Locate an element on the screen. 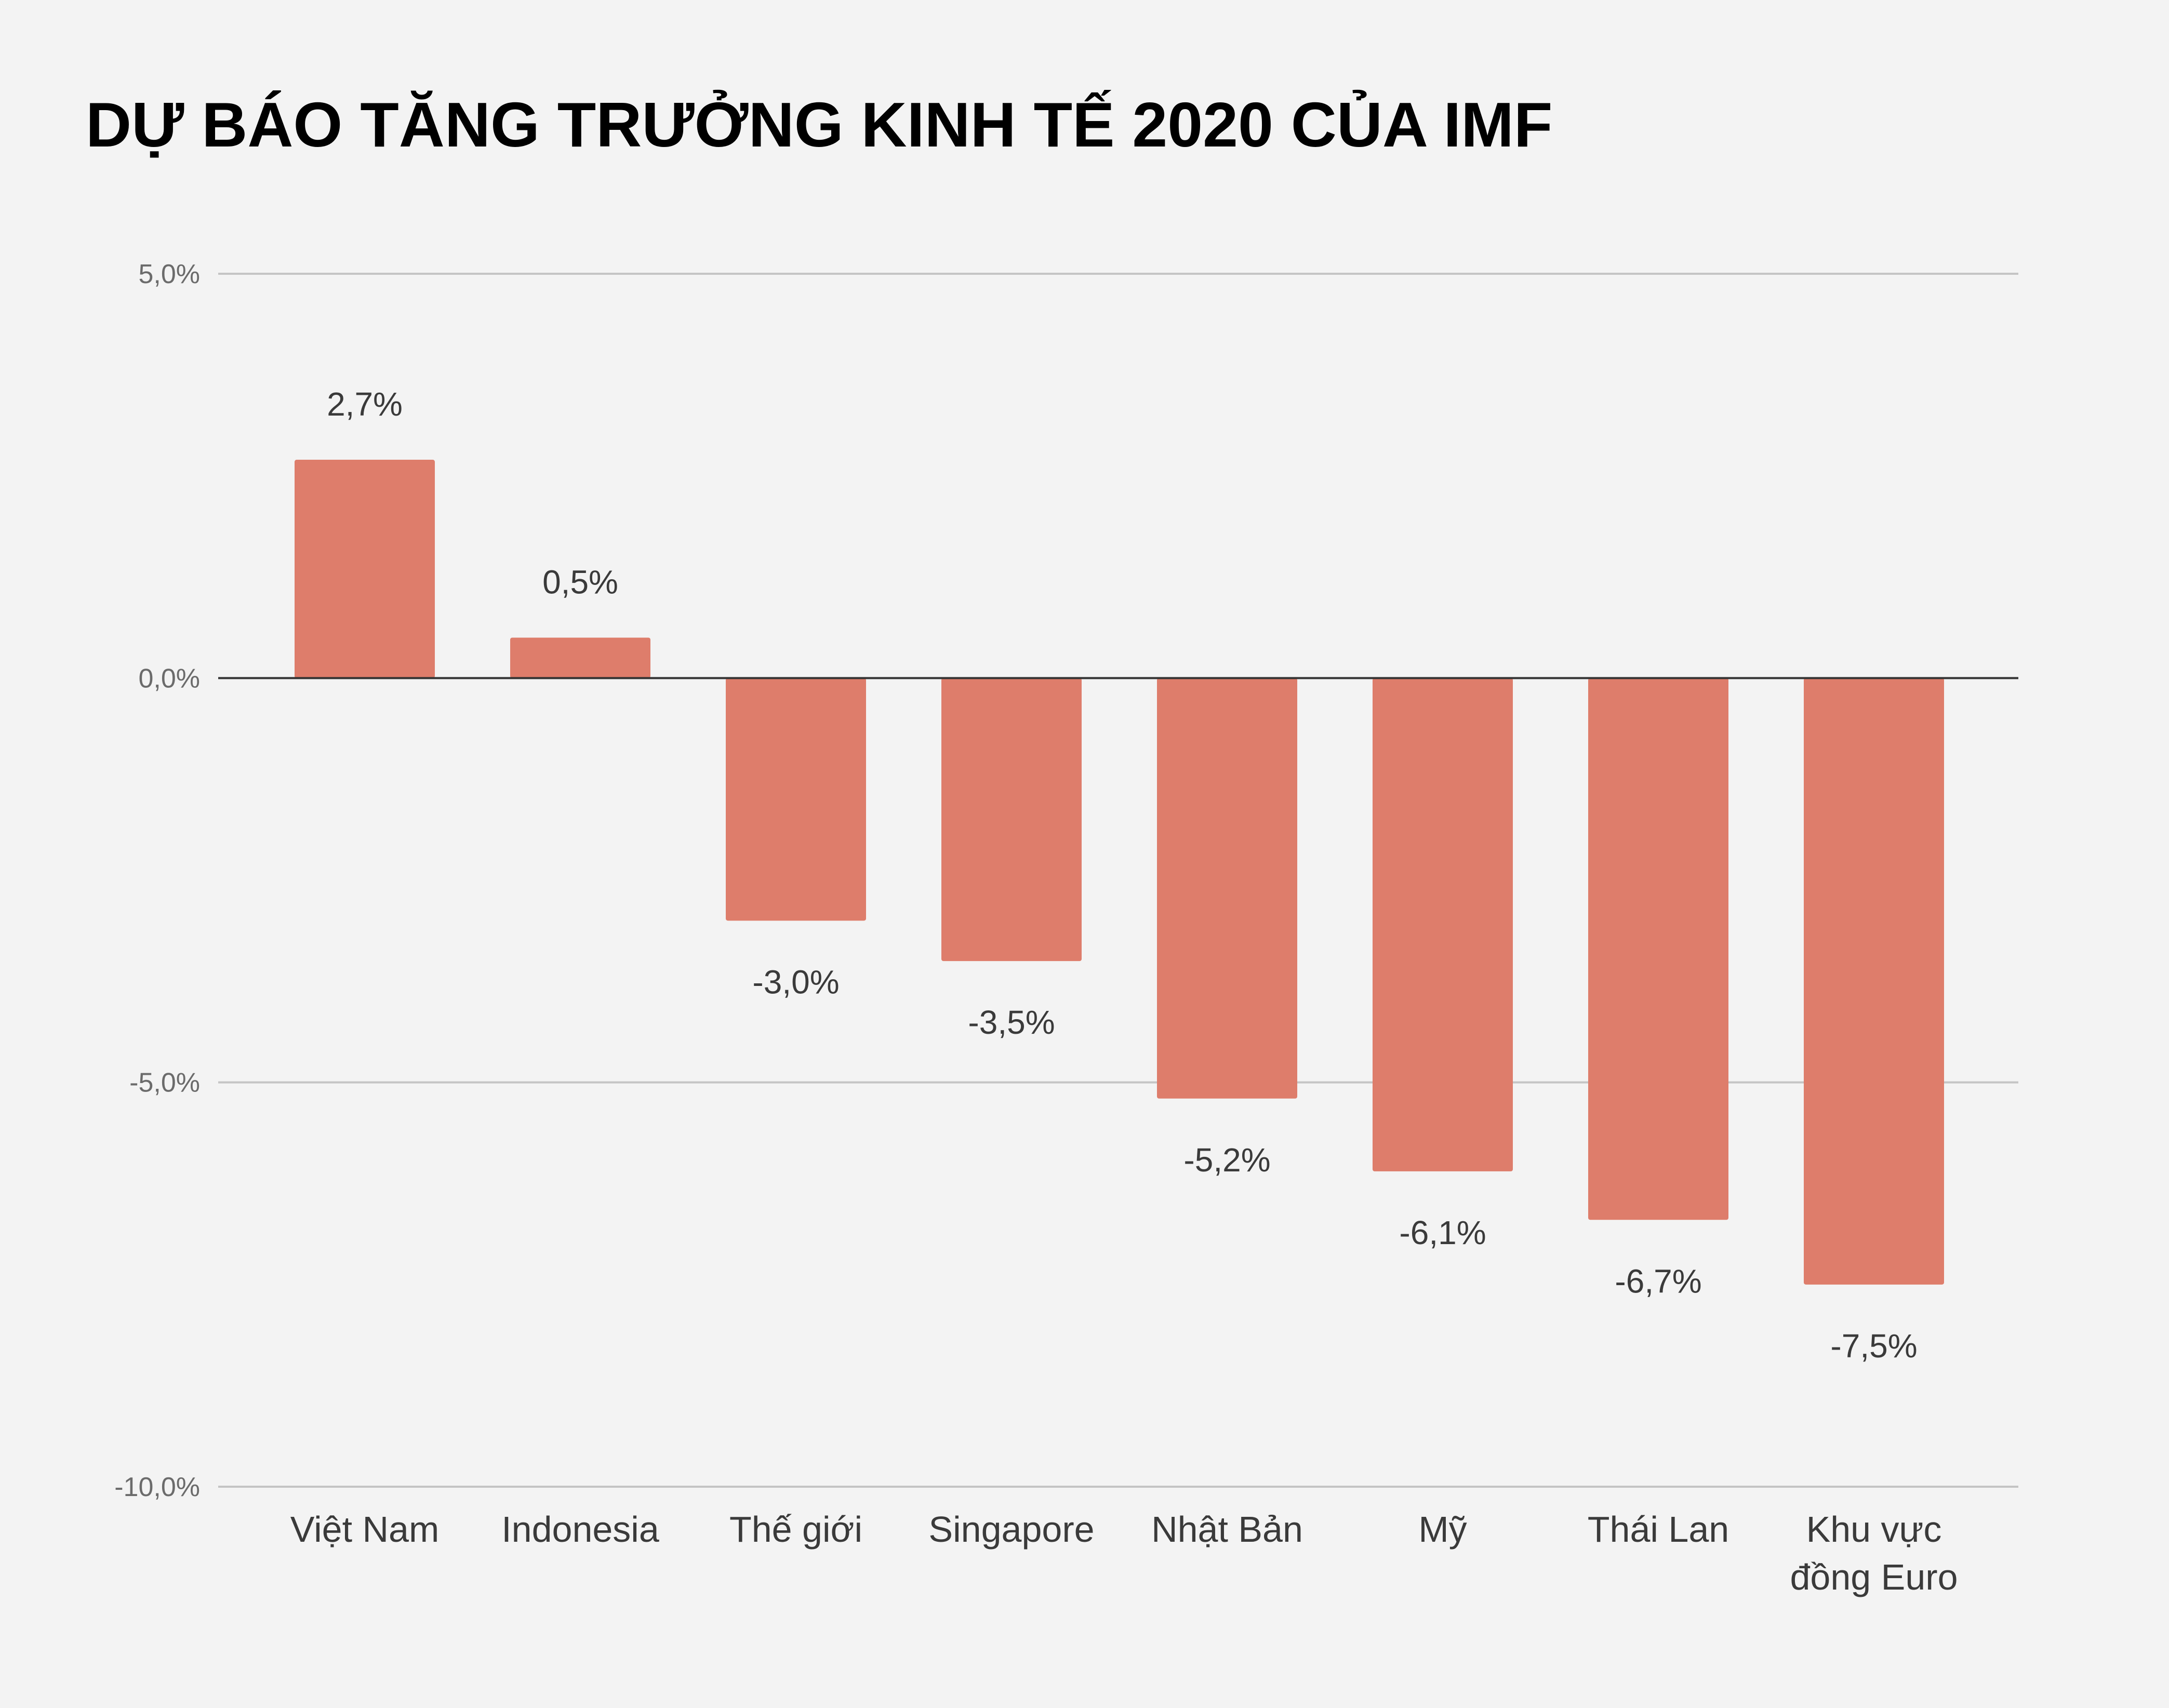 This screenshot has height=1708, width=2169. category-label: Khu vực is located at coordinates (1874, 1529).